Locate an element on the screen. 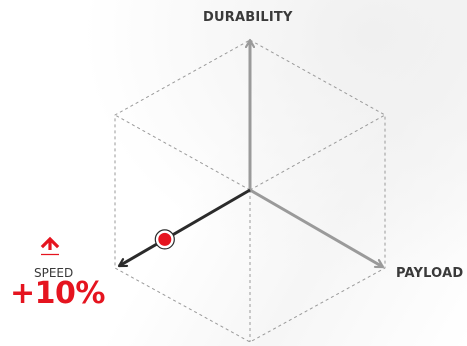 The height and width of the screenshot is (346, 467). speed-stat-panel: SPEED +10% is located at coordinates (58, 271).